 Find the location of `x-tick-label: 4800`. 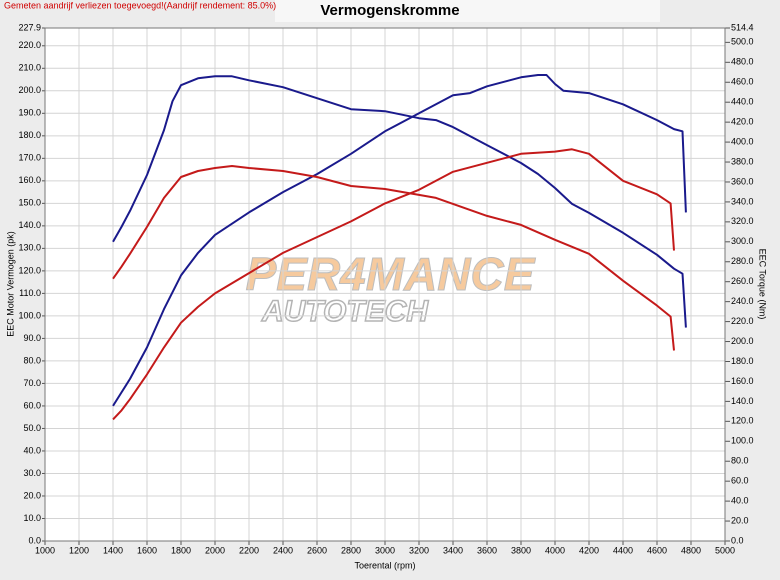

x-tick-label: 4800 is located at coordinates (691, 550).